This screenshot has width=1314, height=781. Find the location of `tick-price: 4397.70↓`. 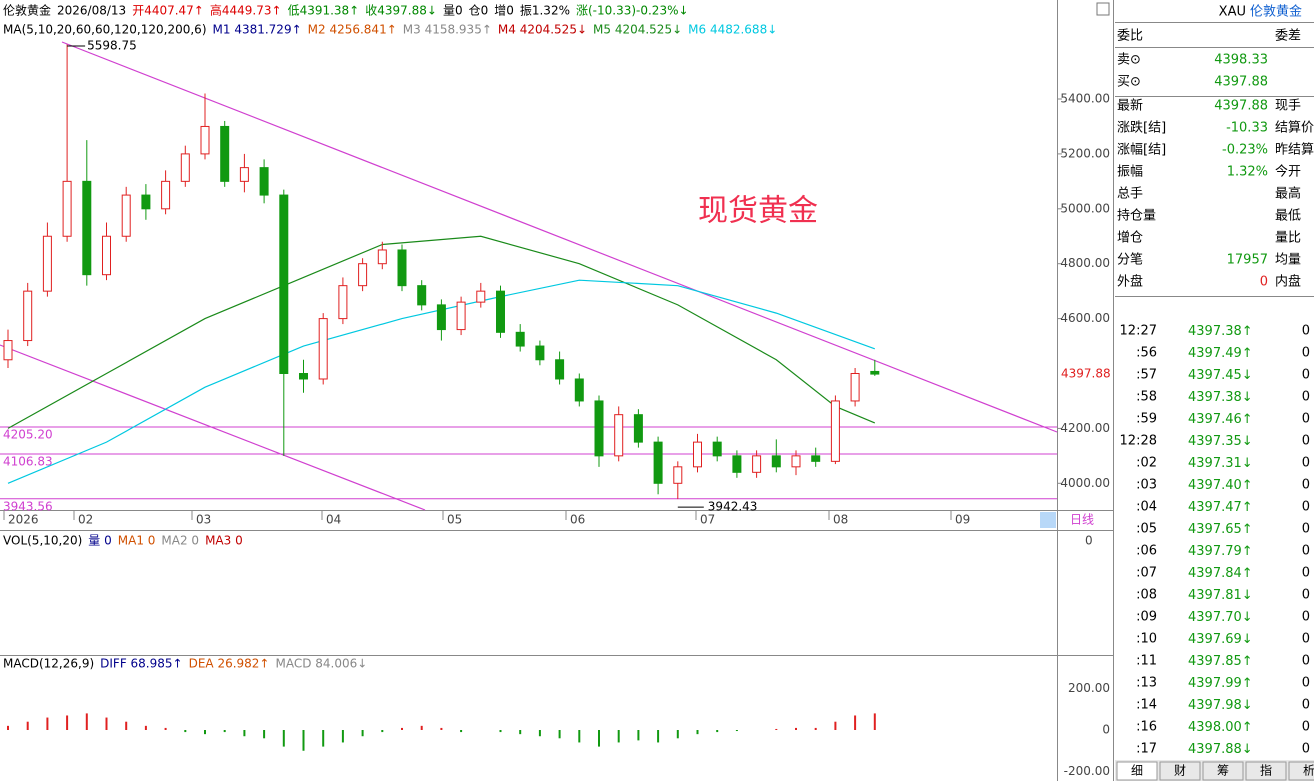

tick-price: 4397.70↓ is located at coordinates (1220, 617).